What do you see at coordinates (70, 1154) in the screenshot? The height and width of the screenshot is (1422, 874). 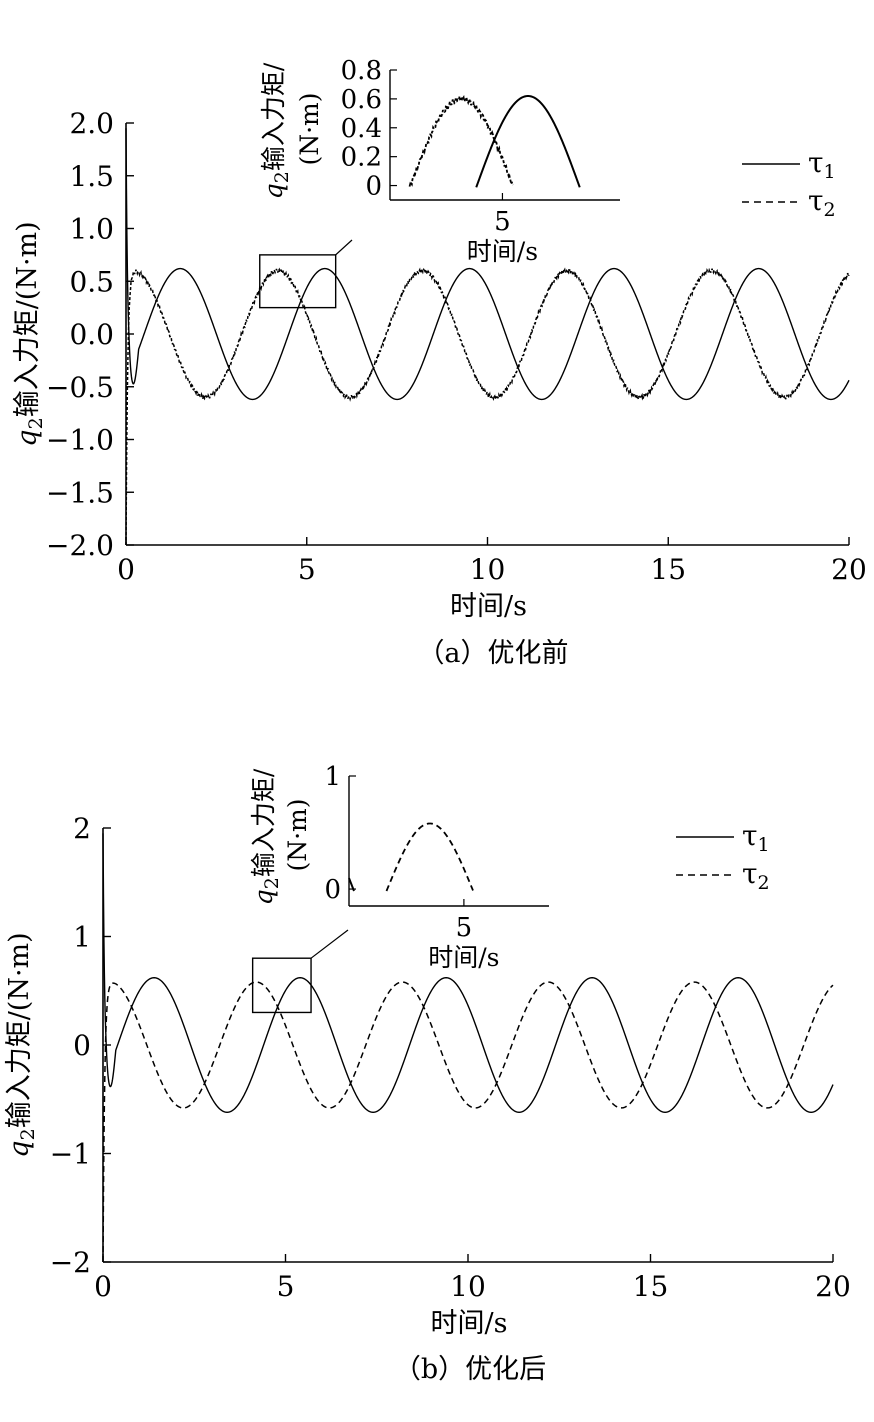 I see `y-tick-label: −1` at bounding box center [70, 1154].